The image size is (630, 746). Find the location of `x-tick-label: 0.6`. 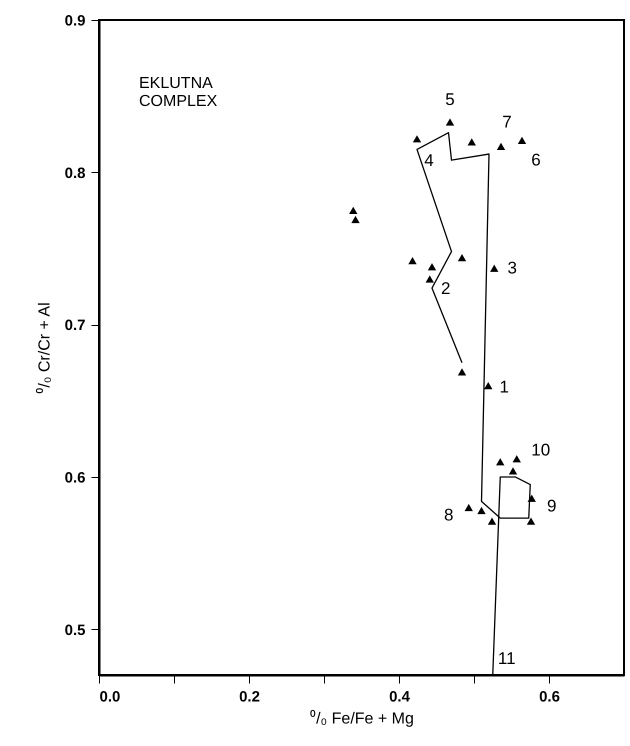

x-tick-label: 0.6 is located at coordinates (549, 697).